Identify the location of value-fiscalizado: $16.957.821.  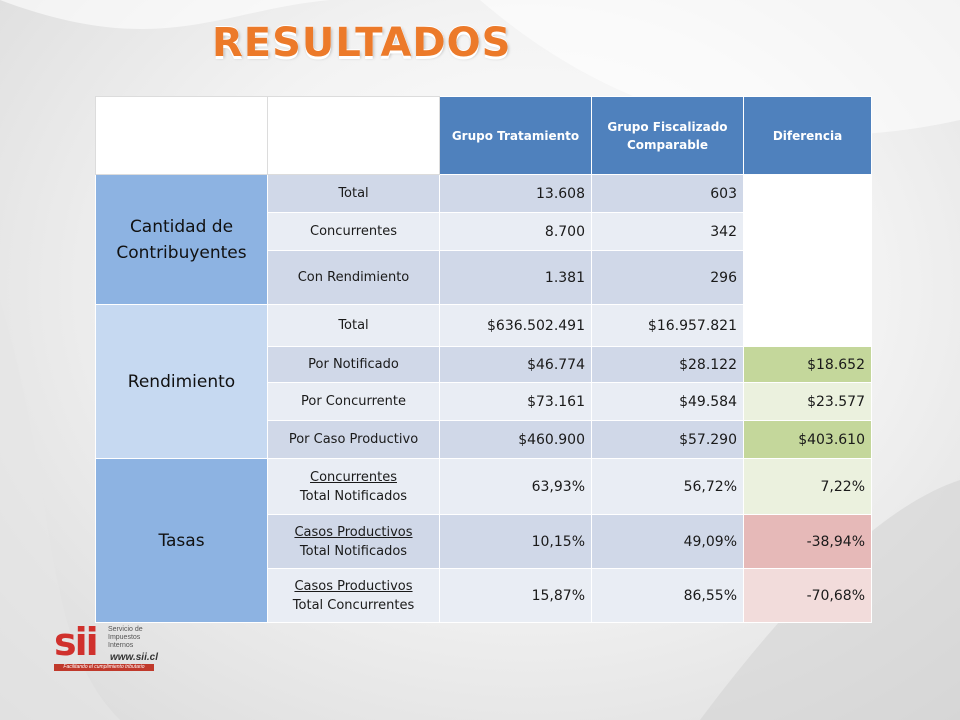
(667, 325).